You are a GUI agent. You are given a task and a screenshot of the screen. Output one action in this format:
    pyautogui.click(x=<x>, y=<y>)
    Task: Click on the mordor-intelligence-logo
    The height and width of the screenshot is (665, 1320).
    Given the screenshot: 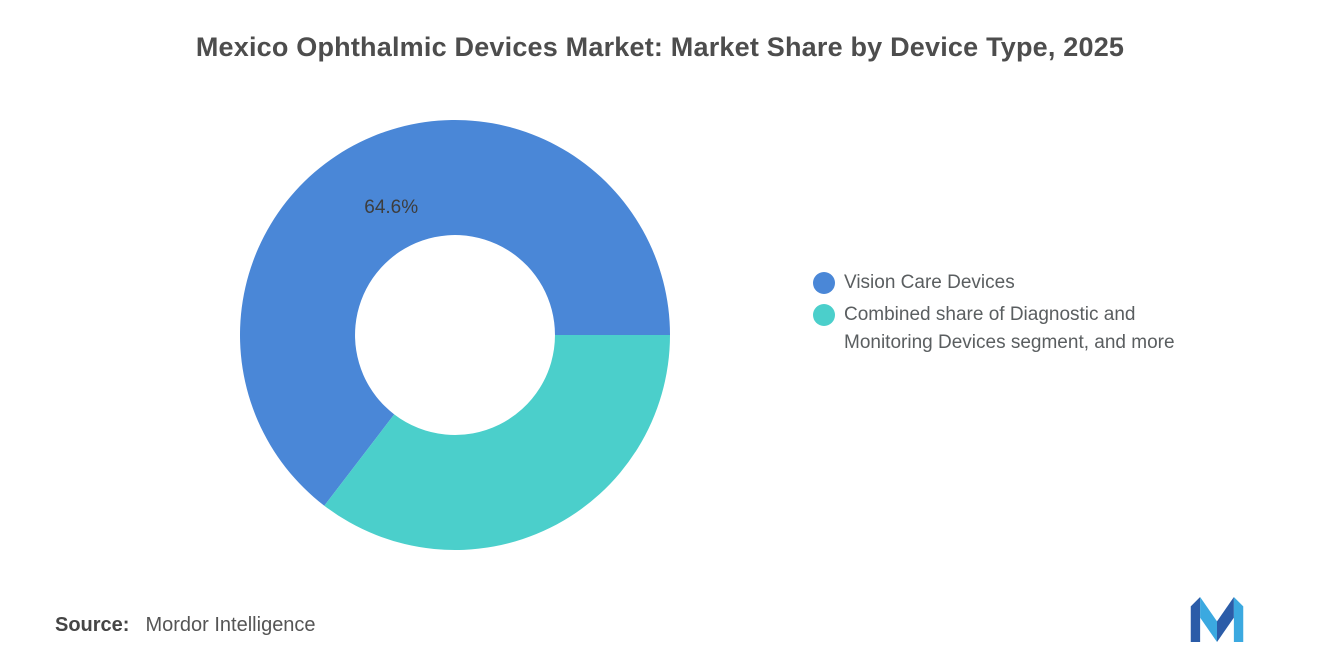 What is the action you would take?
    pyautogui.click(x=1217, y=619)
    